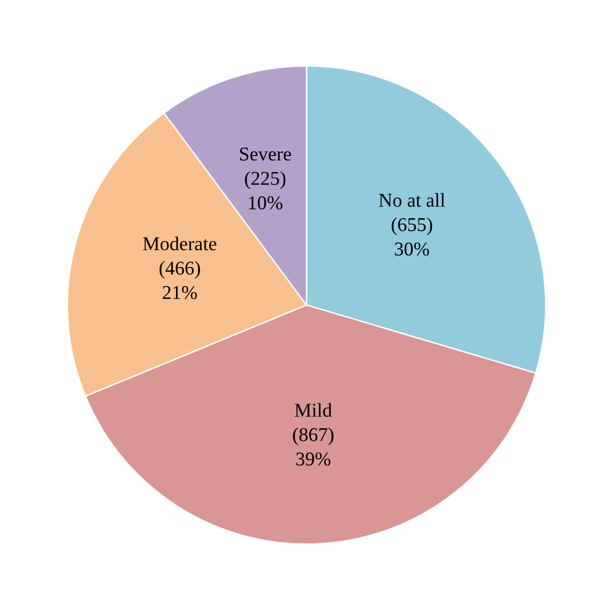 This screenshot has width=613, height=610. What do you see at coordinates (412, 237) in the screenshot?
I see `data-label: (655) 30%` at bounding box center [412, 237].